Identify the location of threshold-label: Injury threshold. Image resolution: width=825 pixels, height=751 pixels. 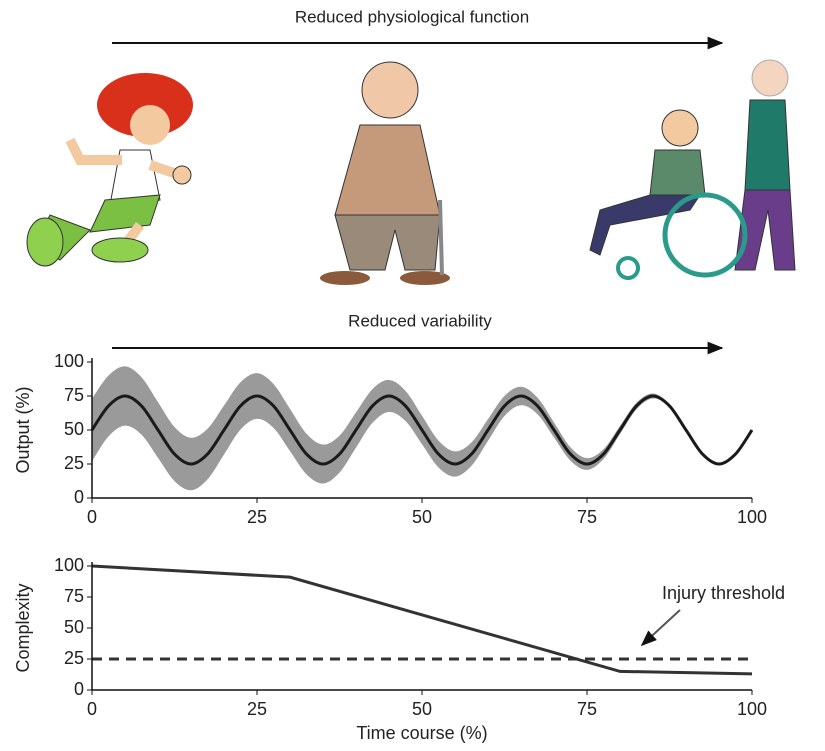
(723, 593).